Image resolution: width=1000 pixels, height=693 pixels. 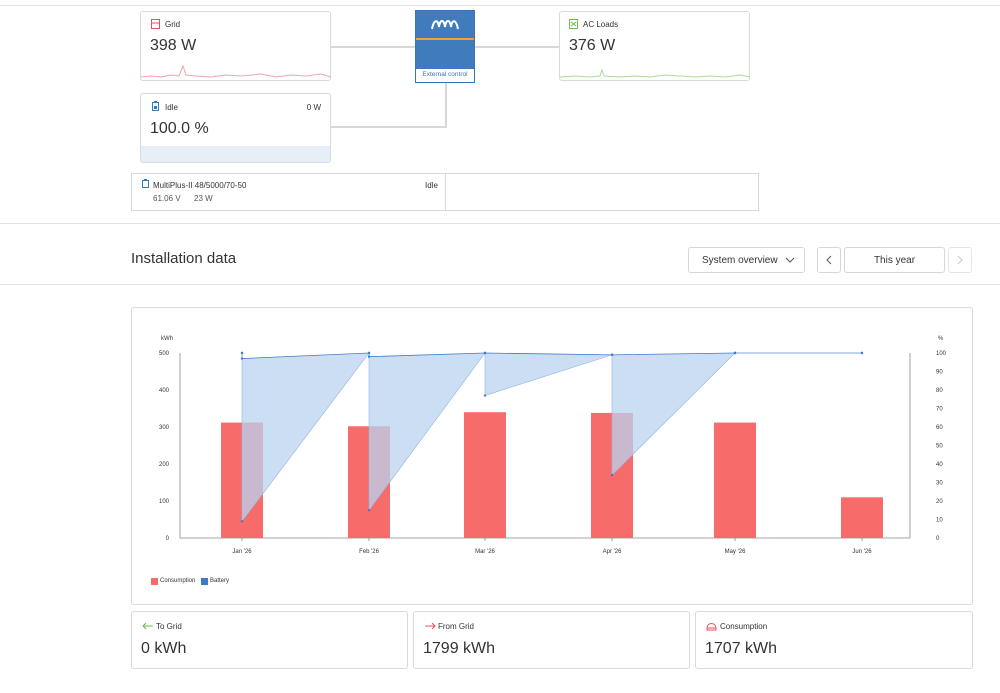 I want to click on battery-state: Idle, so click(x=171, y=107).